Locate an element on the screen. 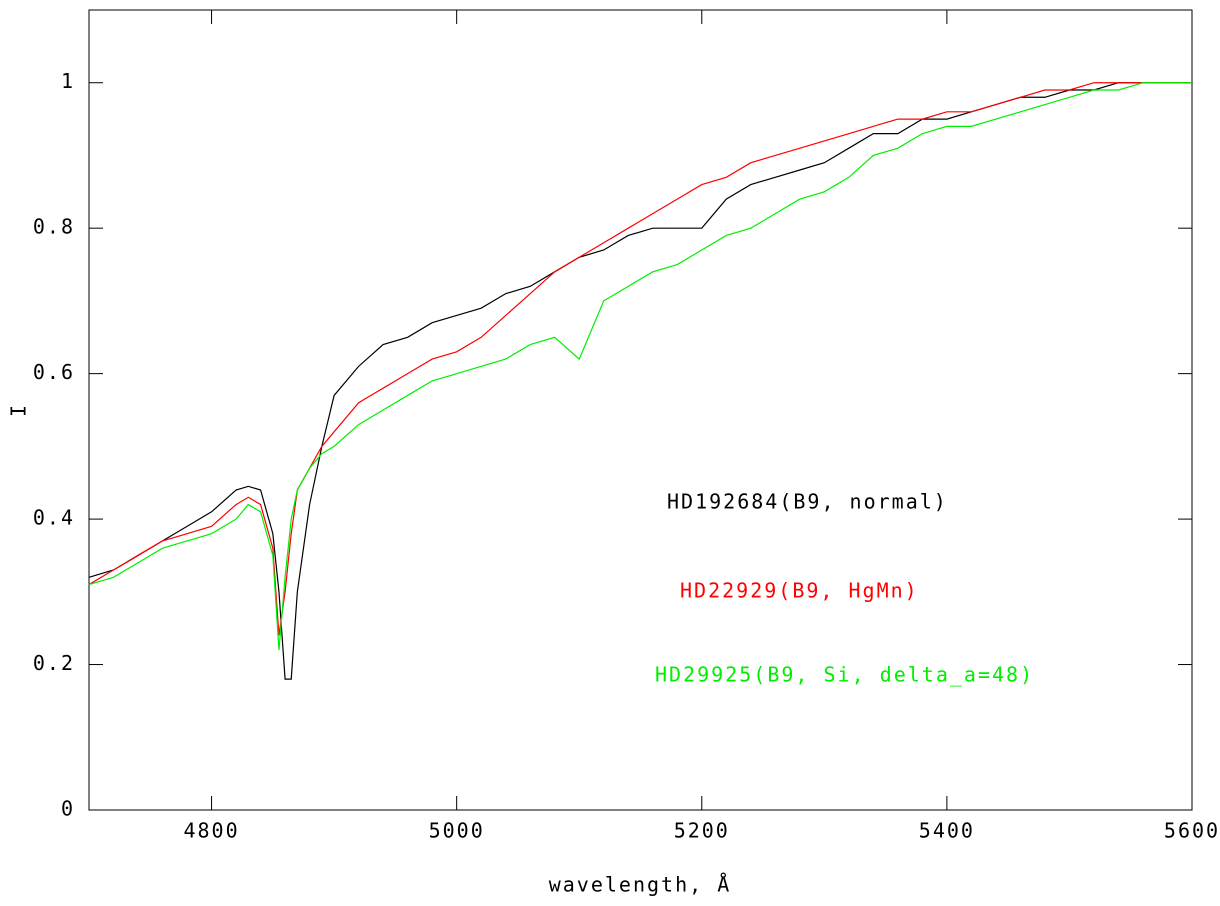  y-tick-label: 0.4 is located at coordinates (54, 518).